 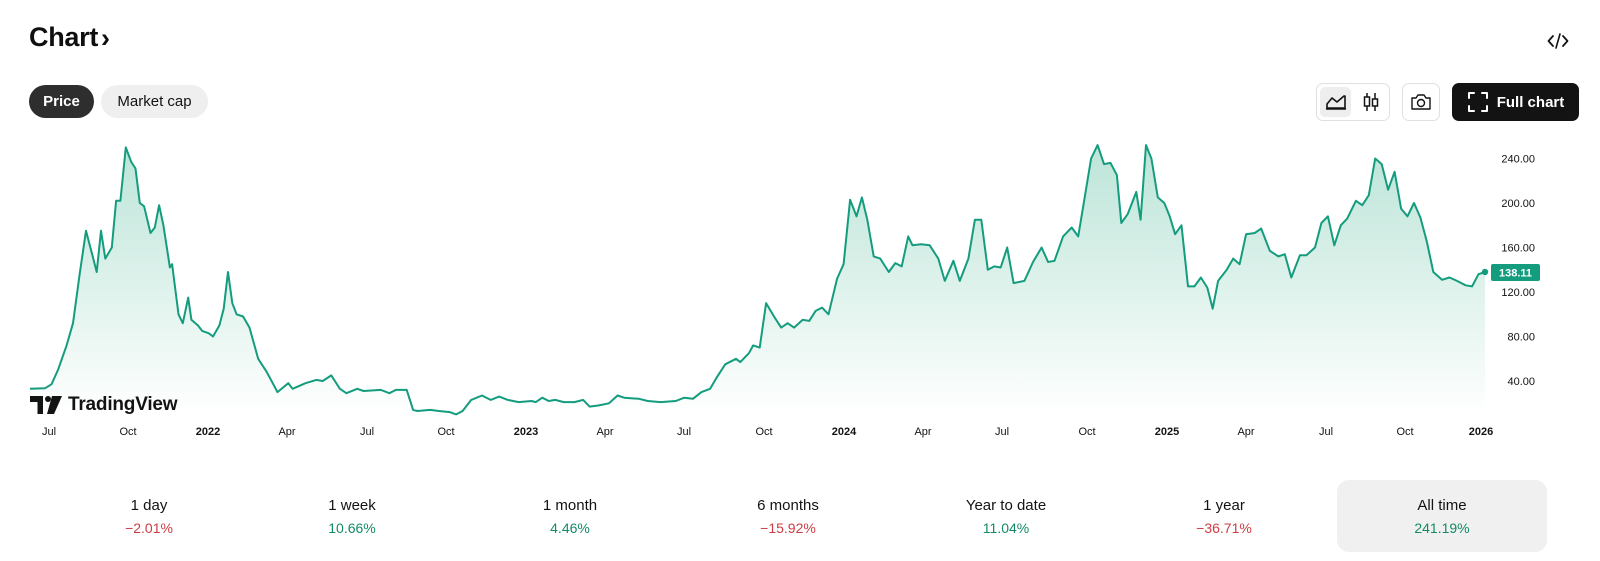 I want to click on stat-label: 1 month, so click(x=570, y=505).